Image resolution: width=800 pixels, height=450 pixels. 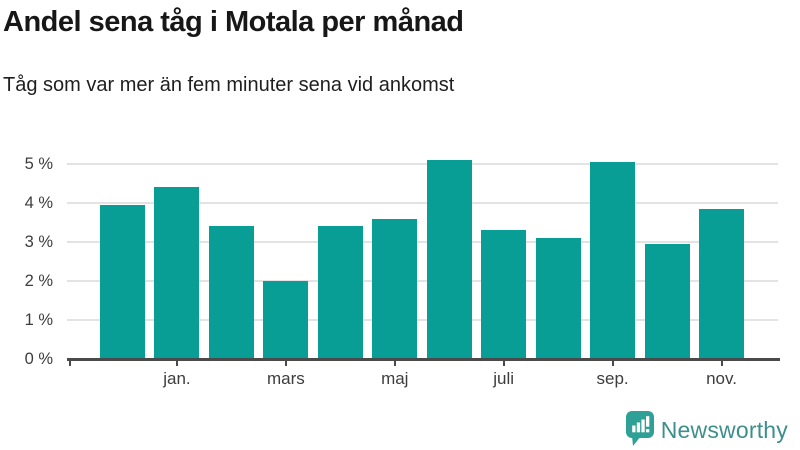 I want to click on newsworthy-logo: Newsworthy, so click(x=706, y=429).